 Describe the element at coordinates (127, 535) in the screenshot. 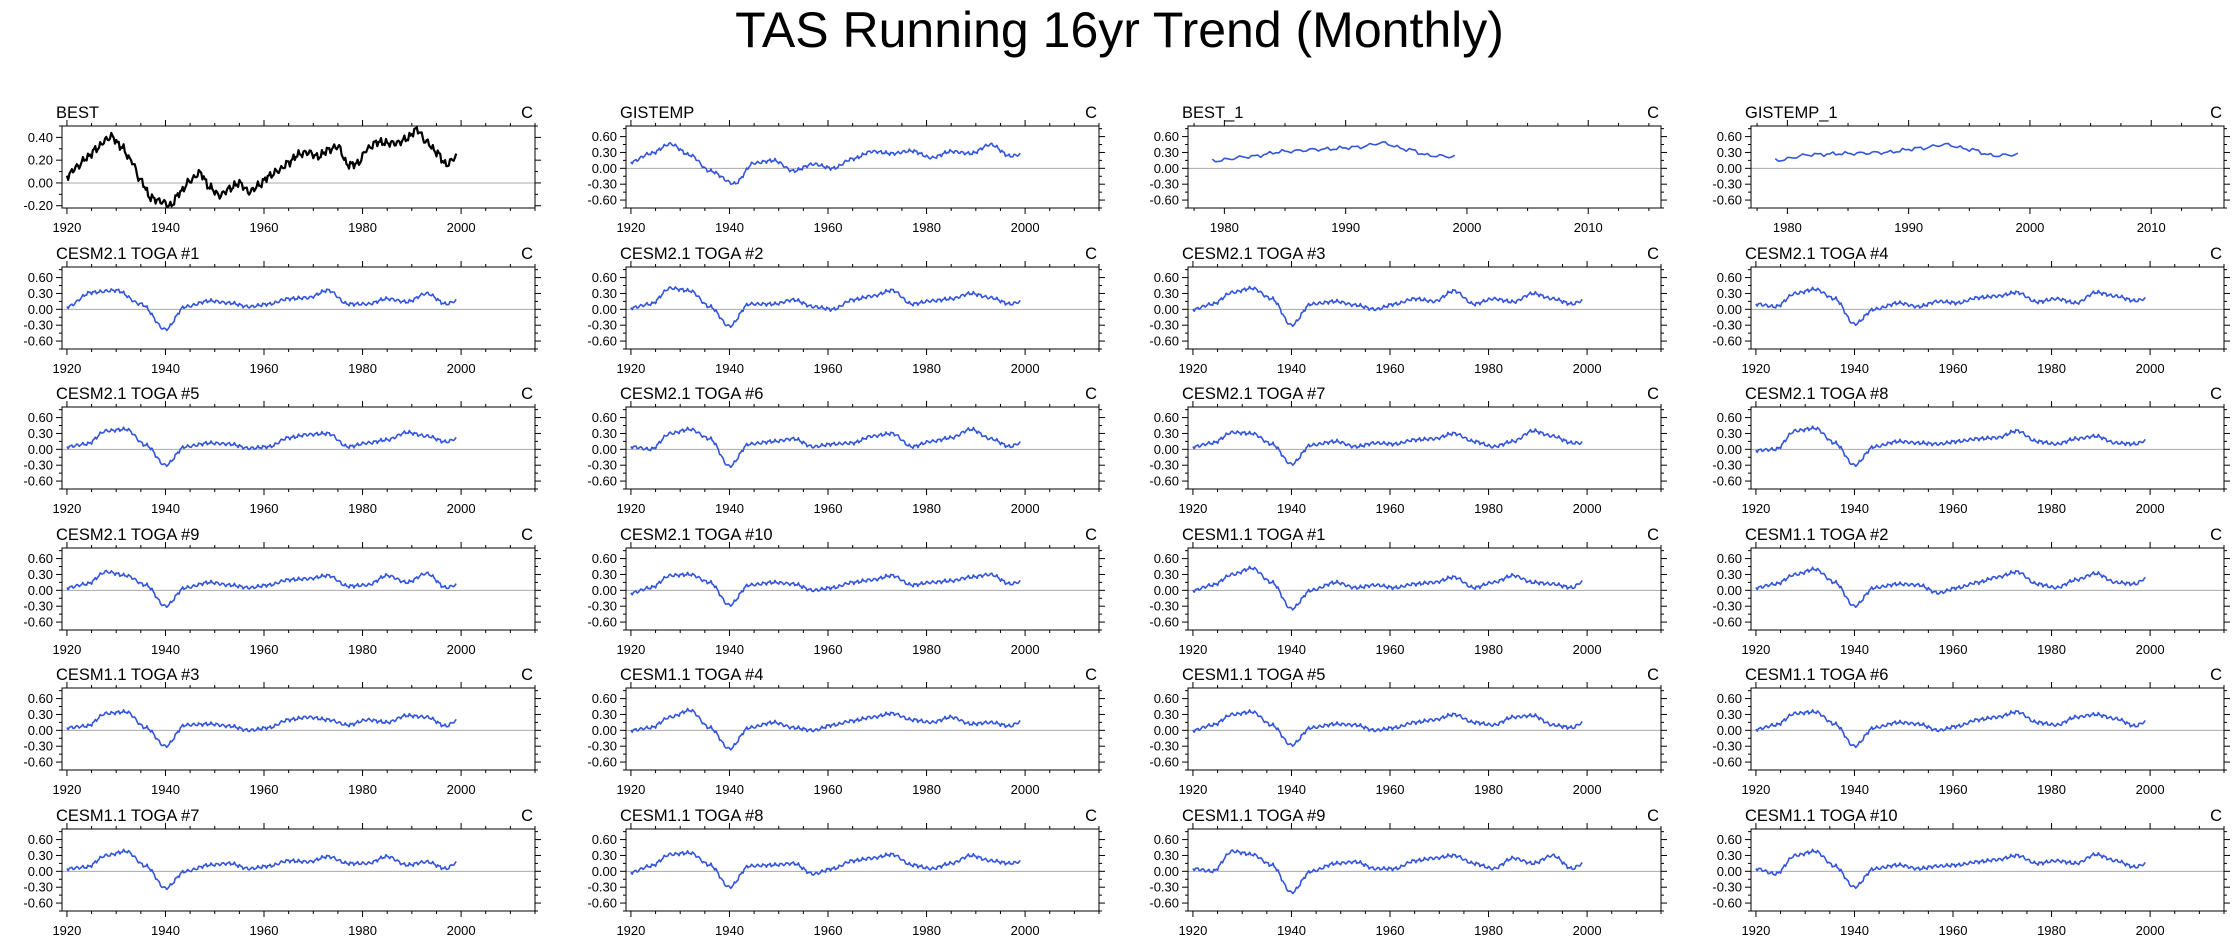

I see `panel-title: CESM2.1 TOGA #9` at that location.